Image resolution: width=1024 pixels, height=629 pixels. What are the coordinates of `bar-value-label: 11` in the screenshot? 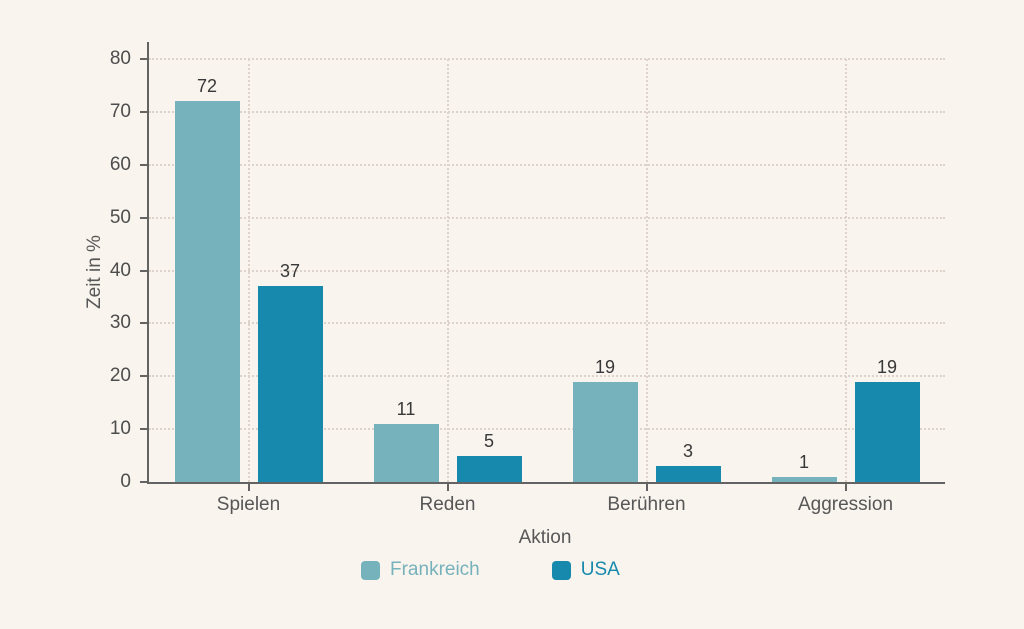 It's located at (406, 408).